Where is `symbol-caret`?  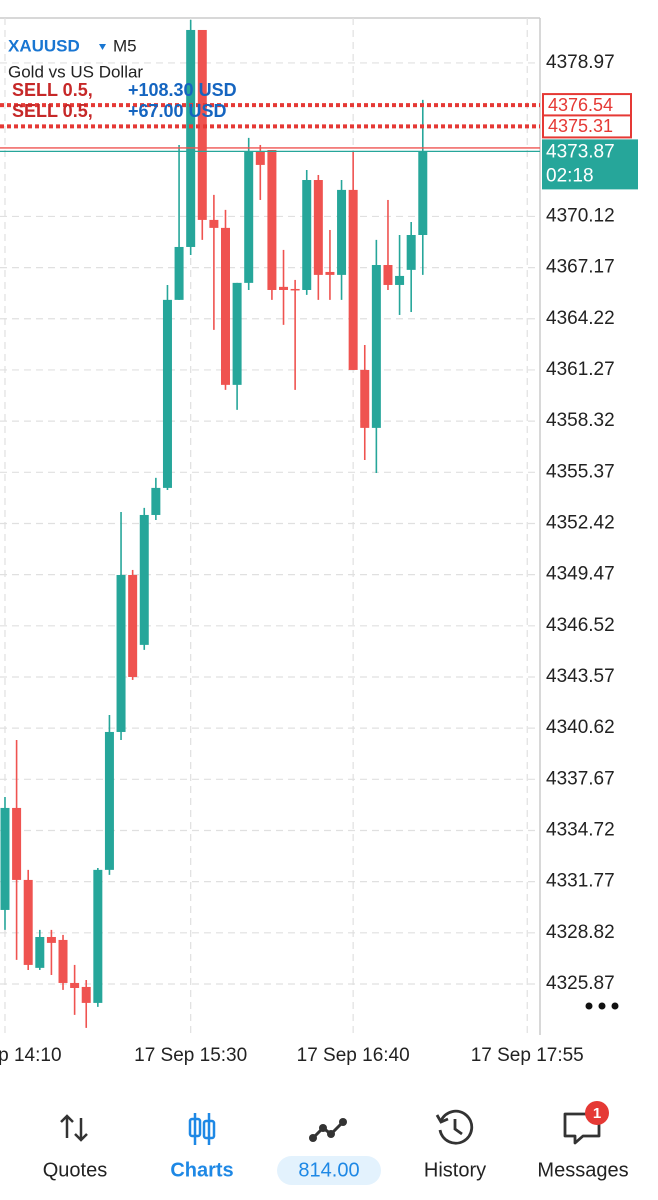 symbol-caret is located at coordinates (102, 47).